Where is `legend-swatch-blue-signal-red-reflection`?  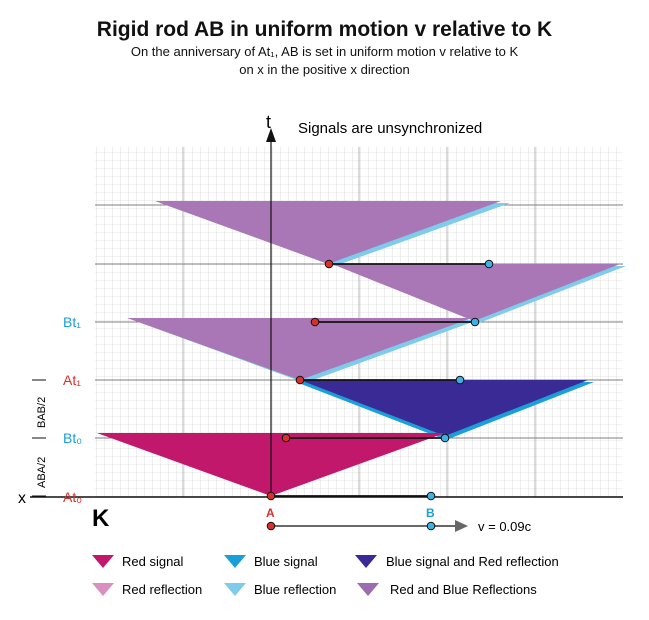
legend-swatch-blue-signal-red-reflection is located at coordinates (366, 561).